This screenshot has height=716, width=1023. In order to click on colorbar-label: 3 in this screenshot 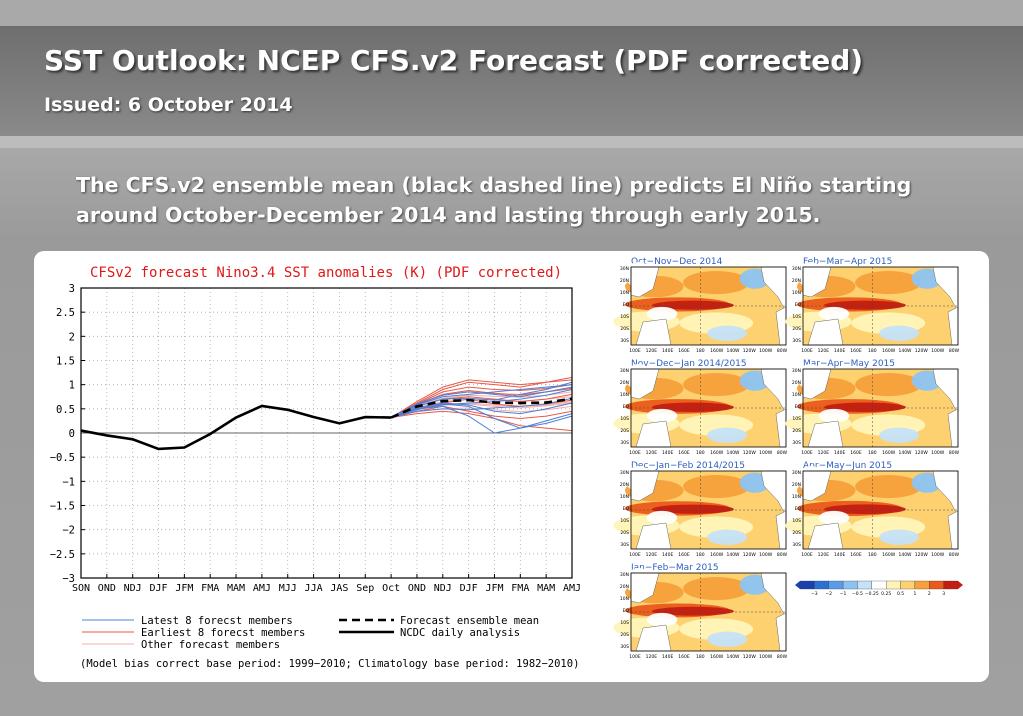, I will do `click(943, 594)`.